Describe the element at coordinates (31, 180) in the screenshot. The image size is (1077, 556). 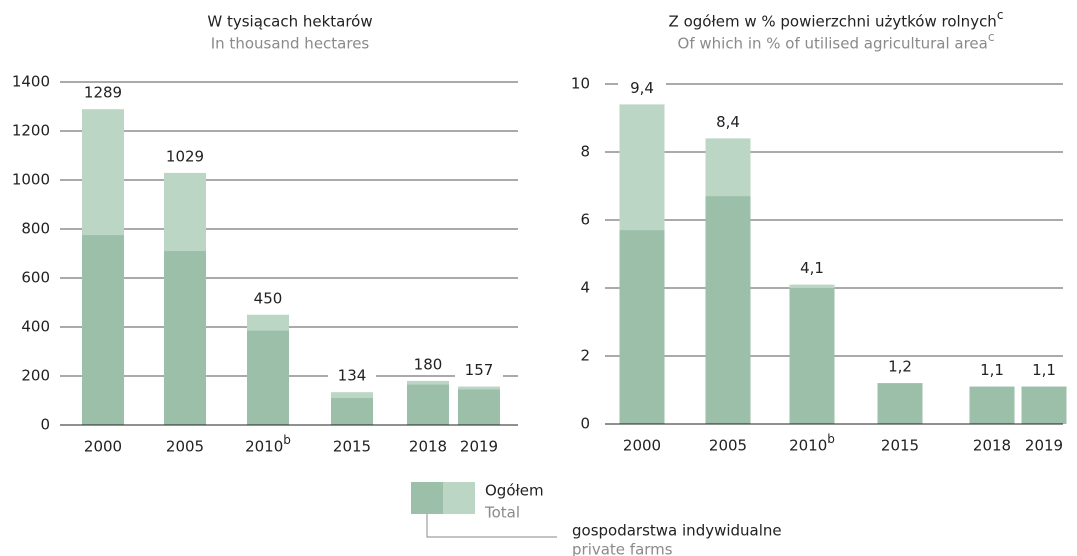
I see `y-tick-label: 1000` at that location.